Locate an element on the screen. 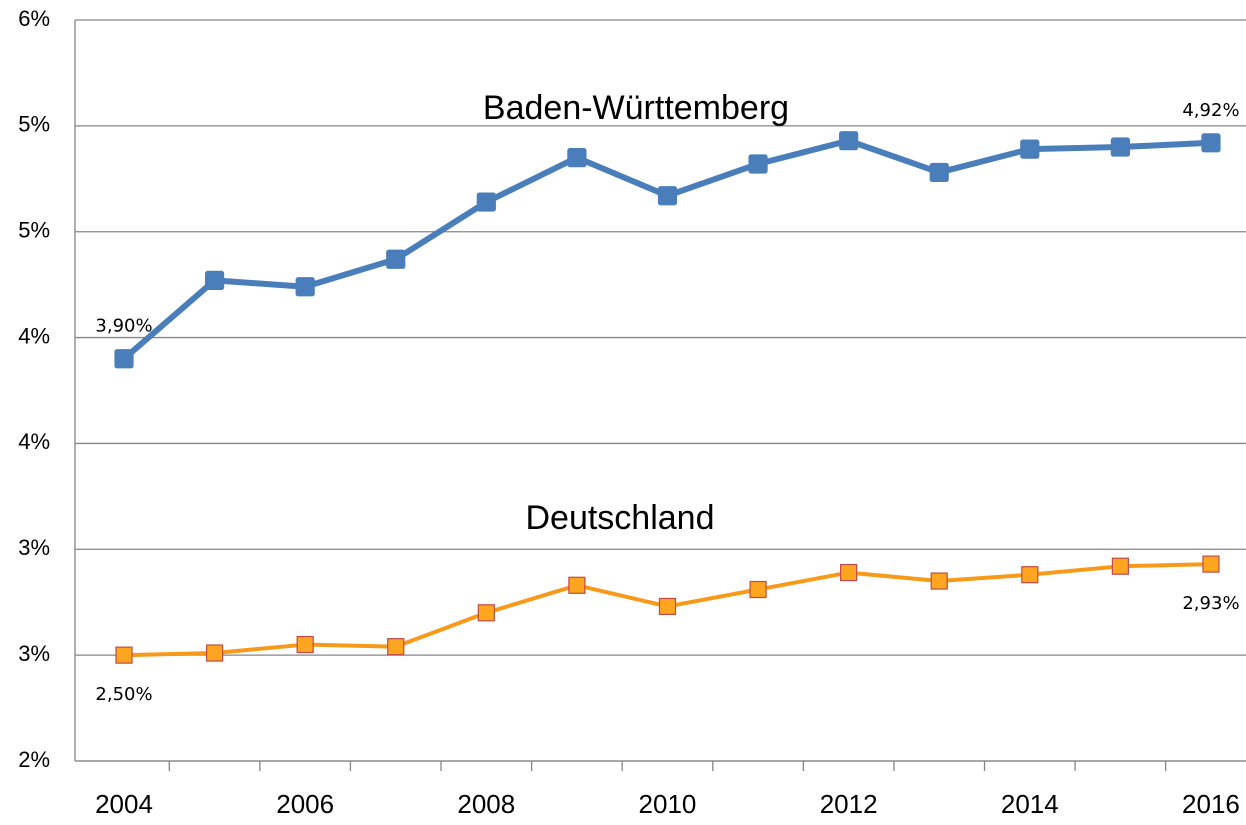 The image size is (1246, 825). data-label: 2,93% is located at coordinates (1210, 603).